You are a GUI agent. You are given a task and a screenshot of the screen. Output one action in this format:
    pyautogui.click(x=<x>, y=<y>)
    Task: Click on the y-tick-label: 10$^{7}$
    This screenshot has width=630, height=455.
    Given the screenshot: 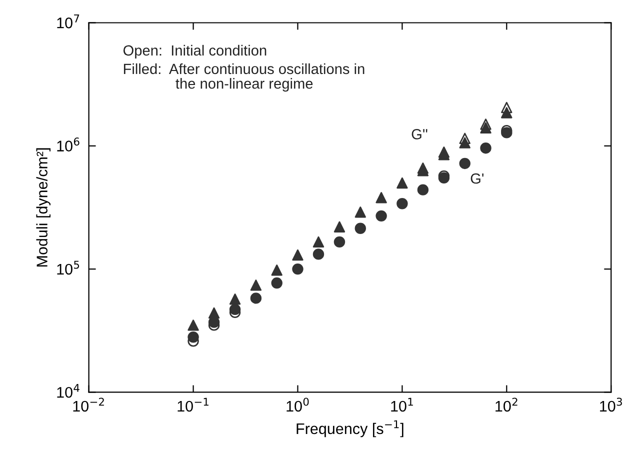 What is the action you would take?
    pyautogui.click(x=68, y=21)
    